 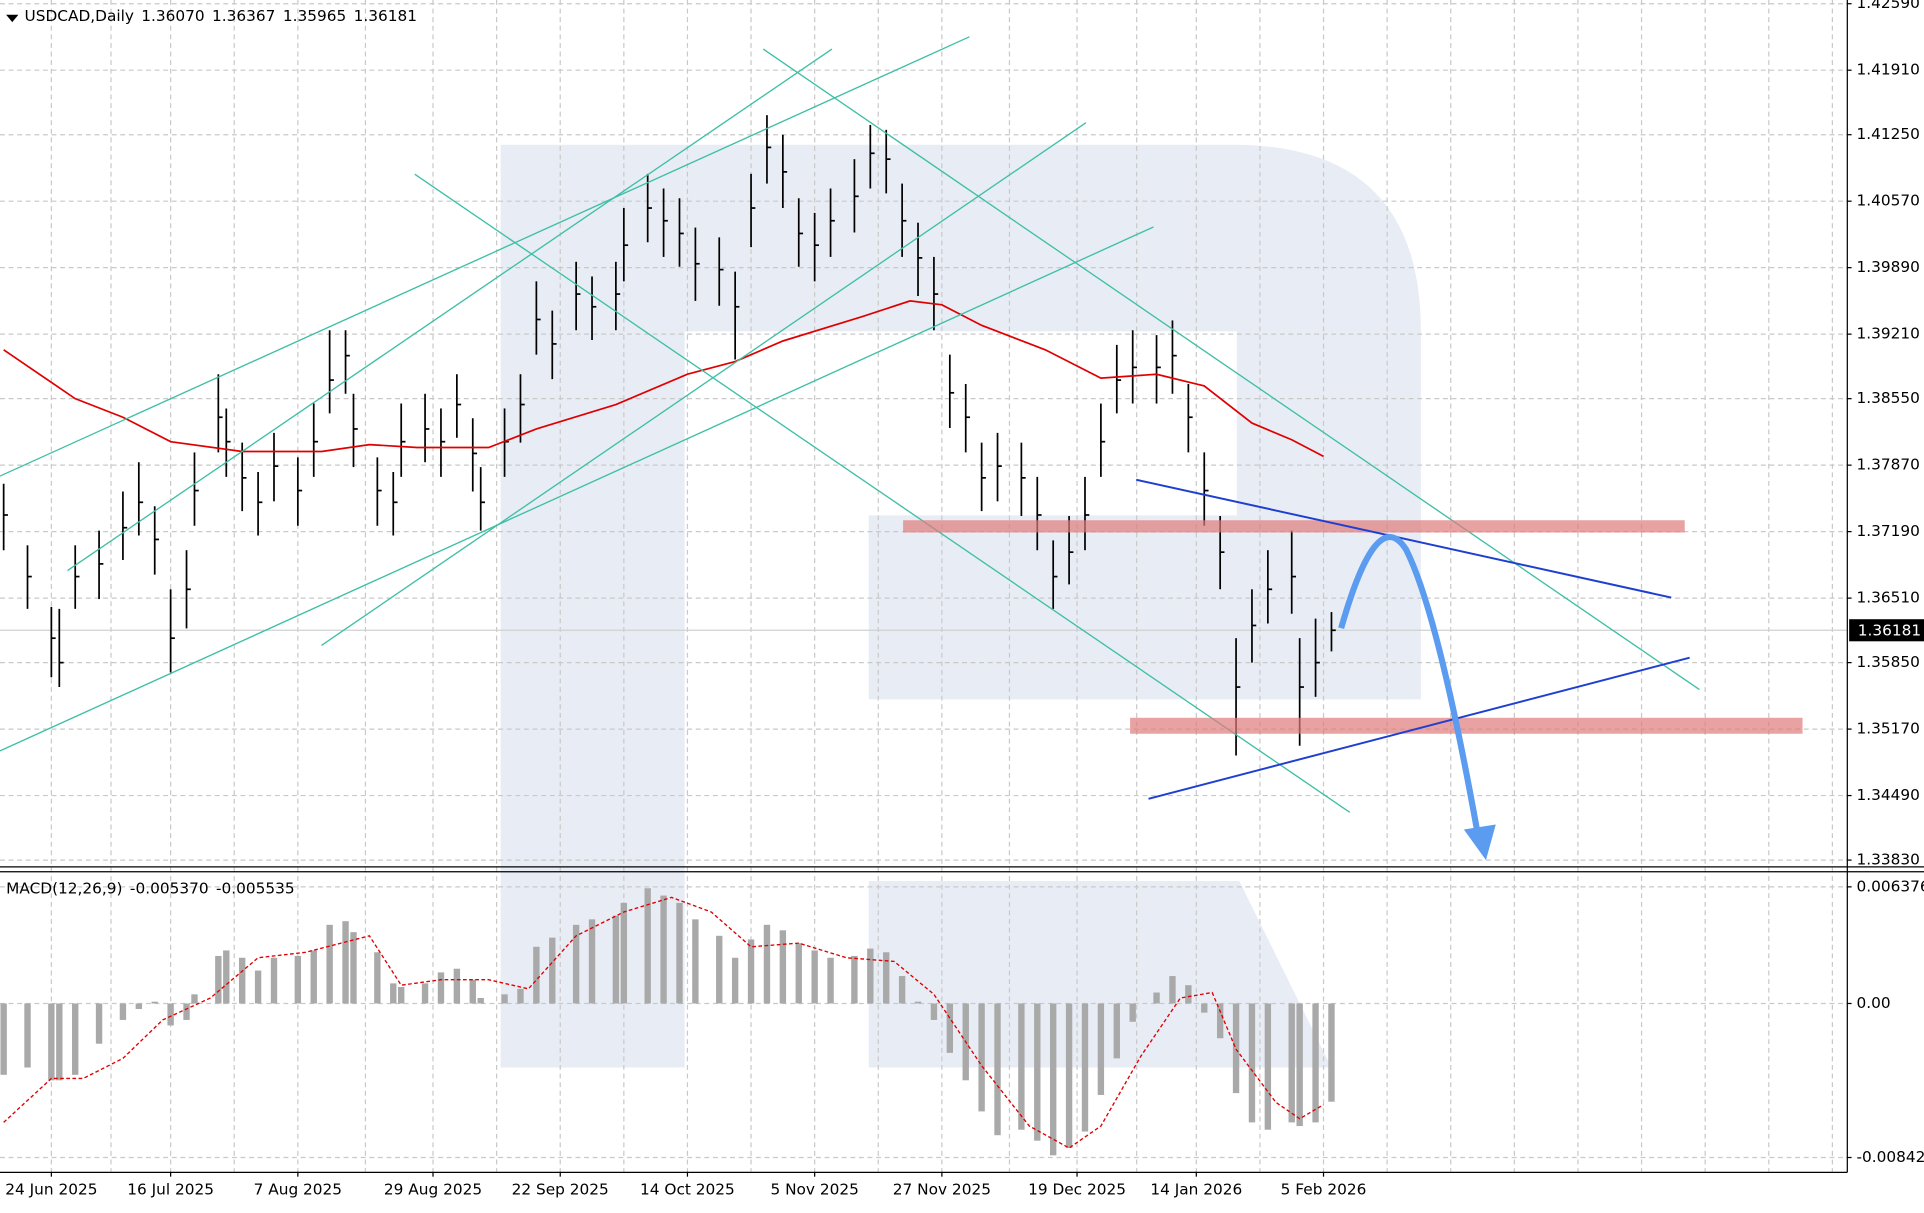 I want to click on y-tick-label: 1.35170, so click(x=1888, y=729).